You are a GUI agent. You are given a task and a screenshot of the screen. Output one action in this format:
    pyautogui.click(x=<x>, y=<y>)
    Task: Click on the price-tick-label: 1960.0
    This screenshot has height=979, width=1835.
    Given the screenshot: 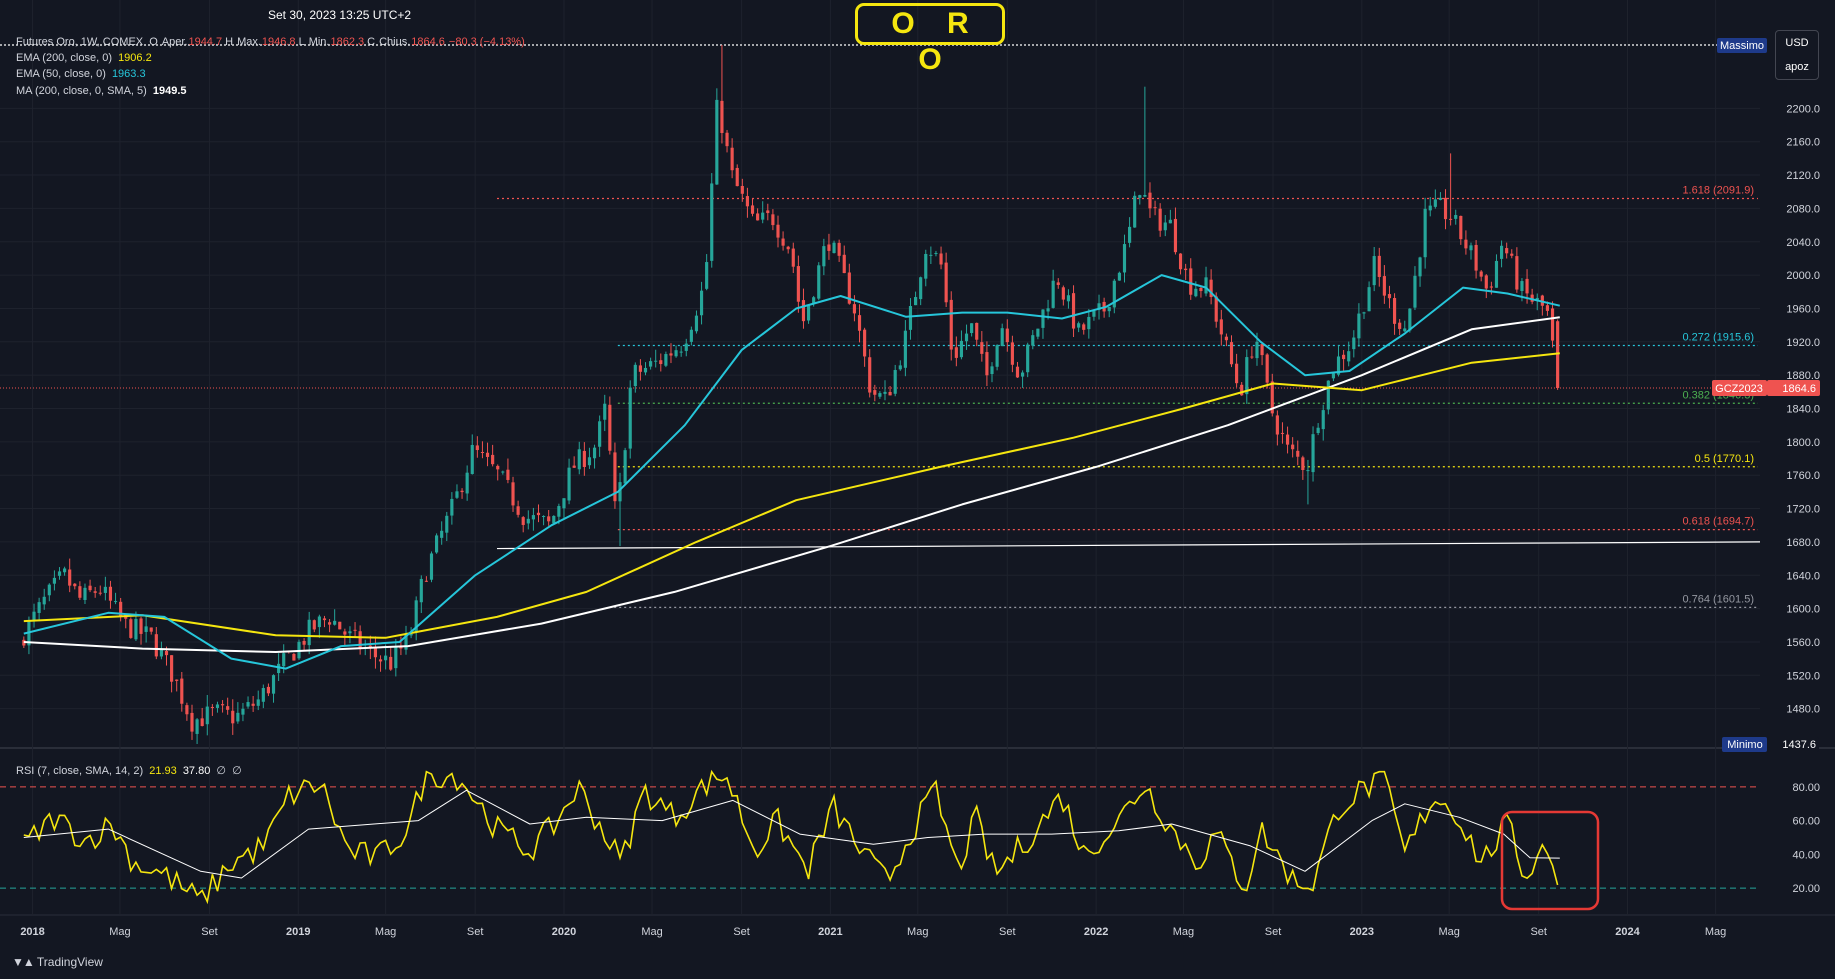 What is the action you would take?
    pyautogui.click(x=1803, y=309)
    